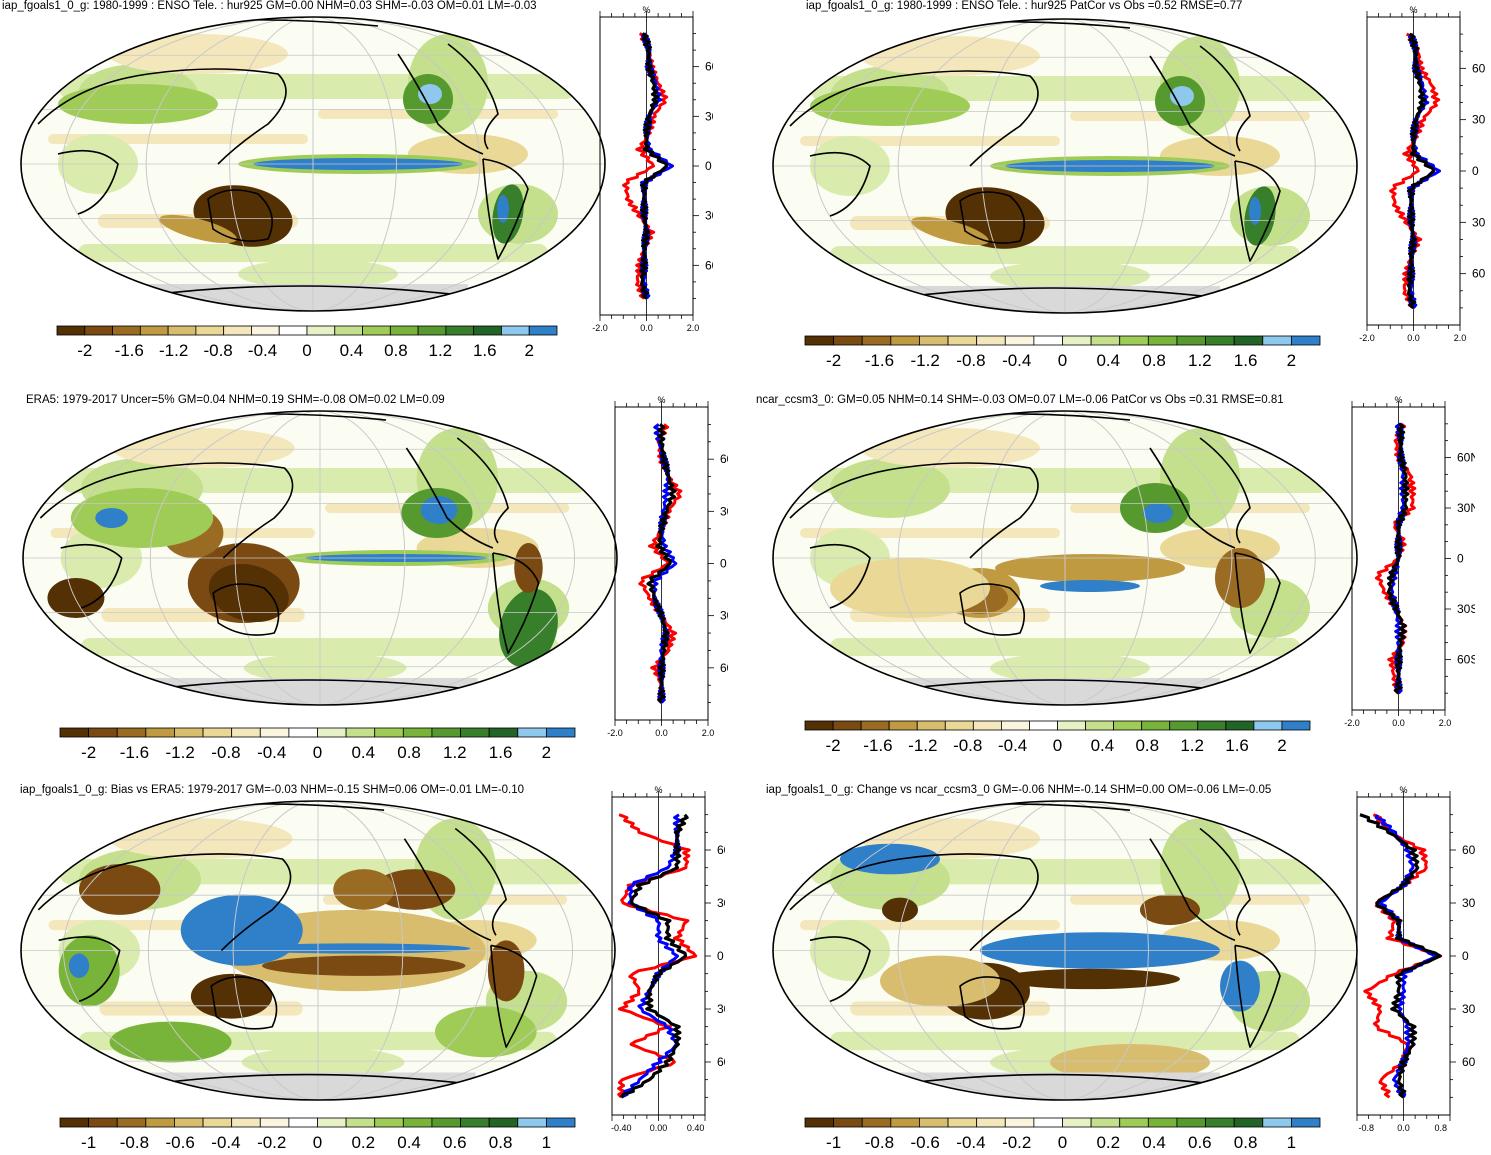 This screenshot has width=1491, height=1155. What do you see at coordinates (363, 1142) in the screenshot?
I see `colorbar-label: 0.2` at bounding box center [363, 1142].